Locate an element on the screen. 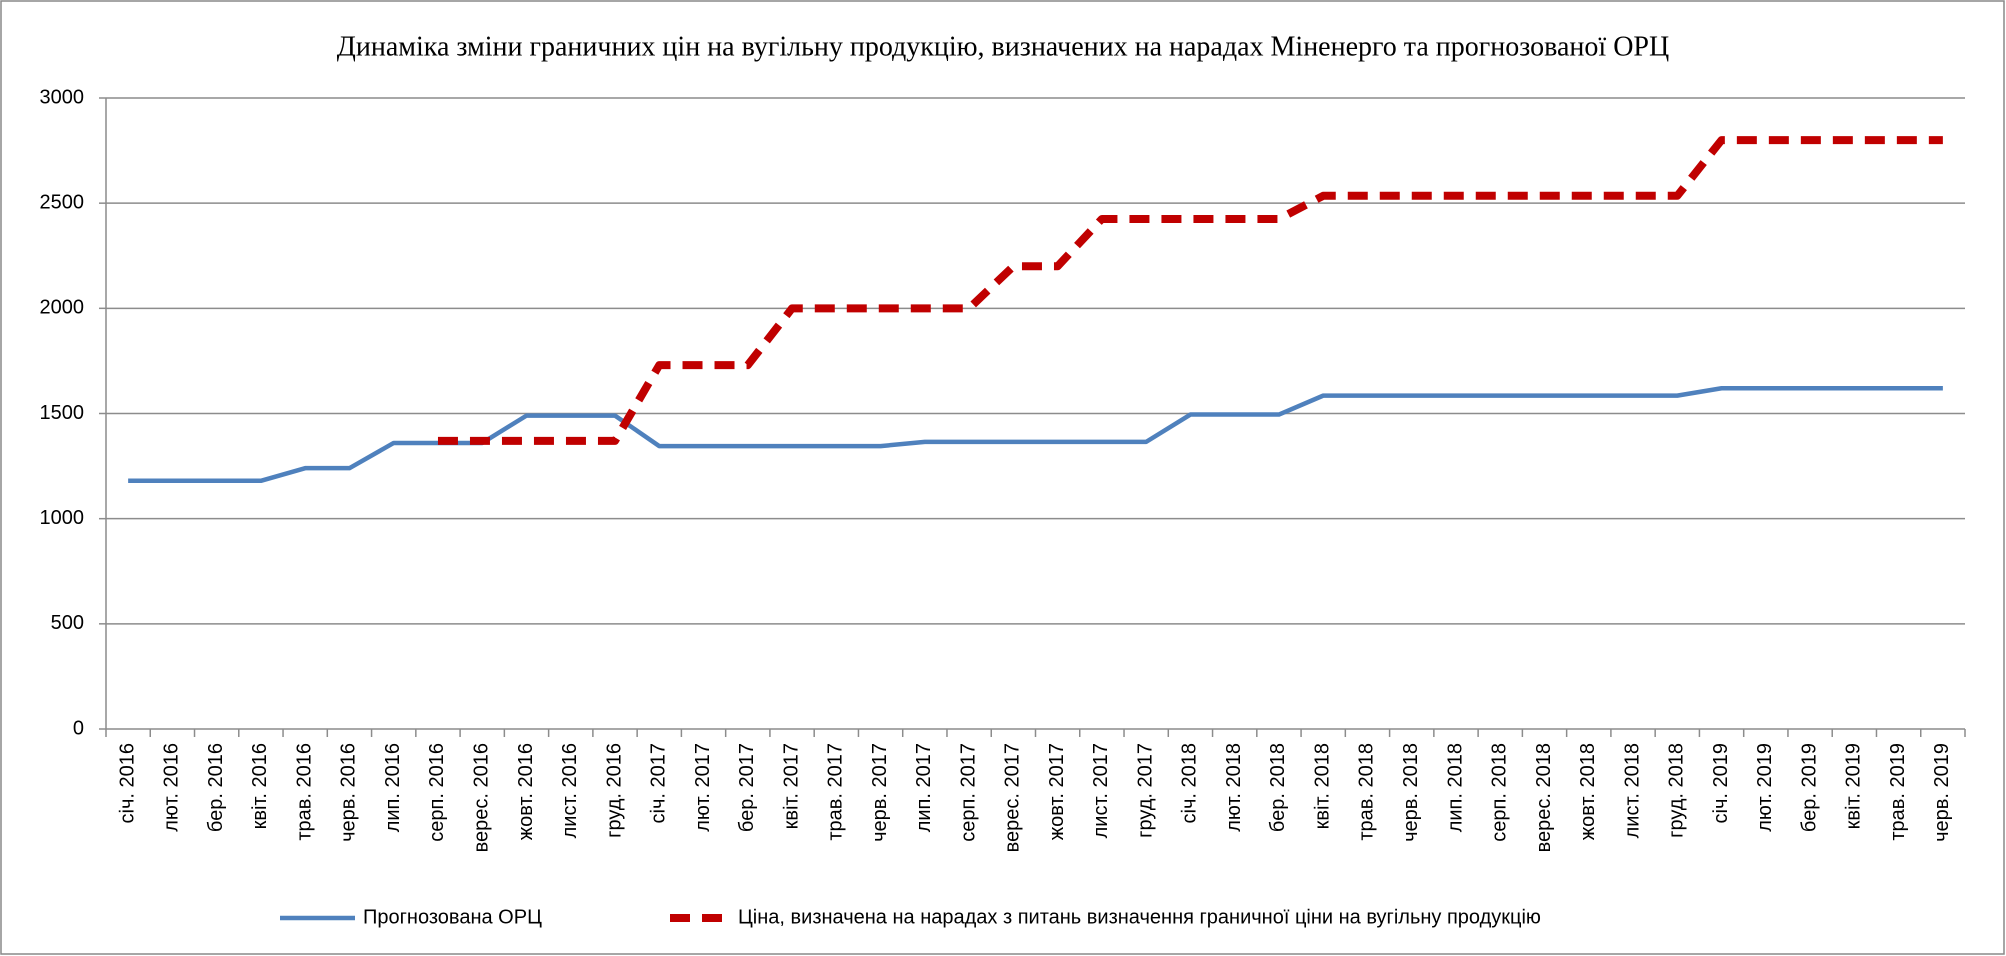 The height and width of the screenshot is (956, 2006). x-tick-label: верес. 2018 is located at coordinates (1544, 797).